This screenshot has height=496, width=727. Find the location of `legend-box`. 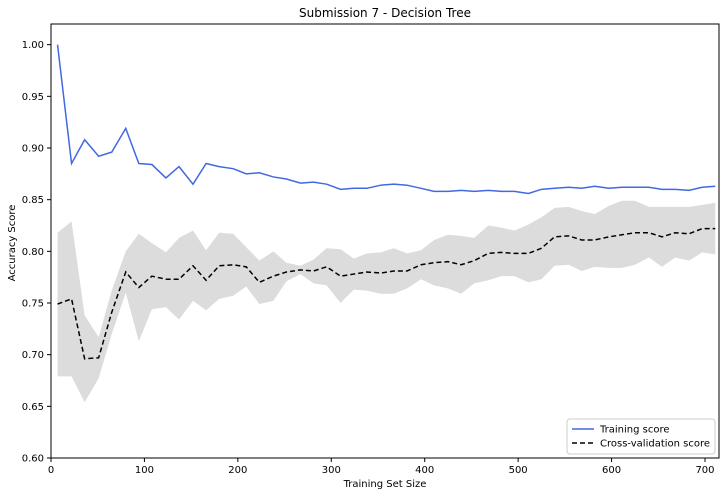

legend-box is located at coordinates (641, 436).